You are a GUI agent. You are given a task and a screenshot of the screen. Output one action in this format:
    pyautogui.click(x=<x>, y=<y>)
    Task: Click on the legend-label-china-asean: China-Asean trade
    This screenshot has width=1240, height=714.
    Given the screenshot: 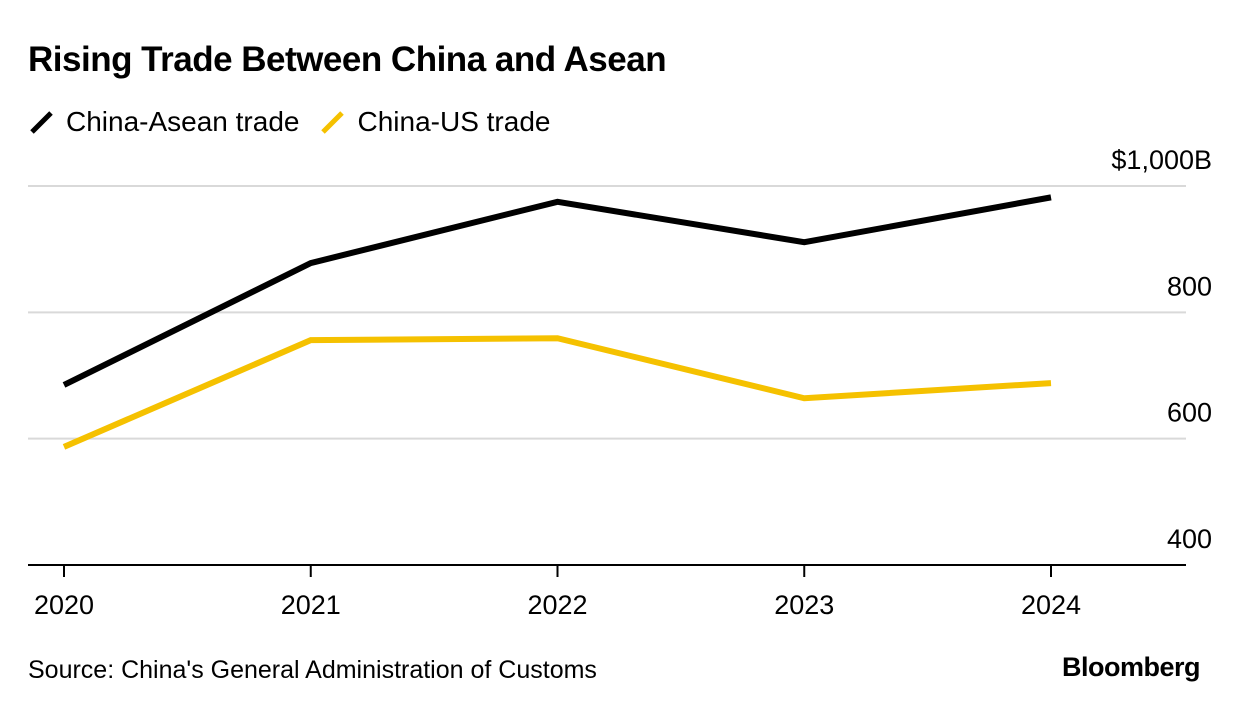 What is the action you would take?
    pyautogui.click(x=183, y=121)
    